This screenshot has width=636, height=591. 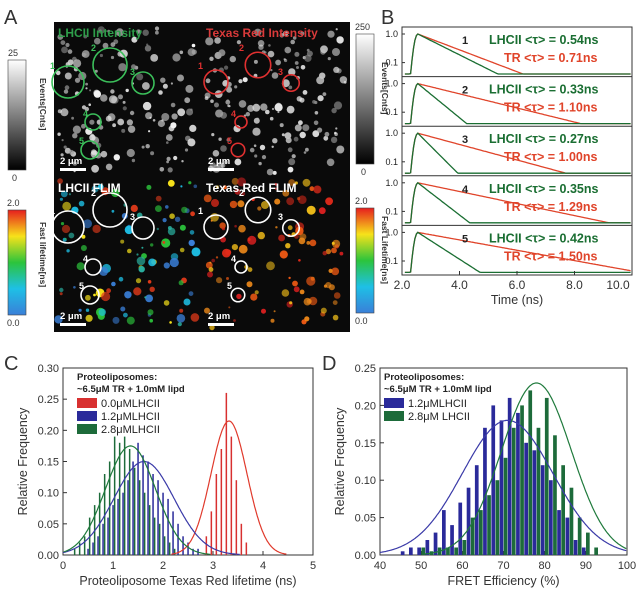 I want to click on x-tick-label: 90, so click(x=586, y=566).